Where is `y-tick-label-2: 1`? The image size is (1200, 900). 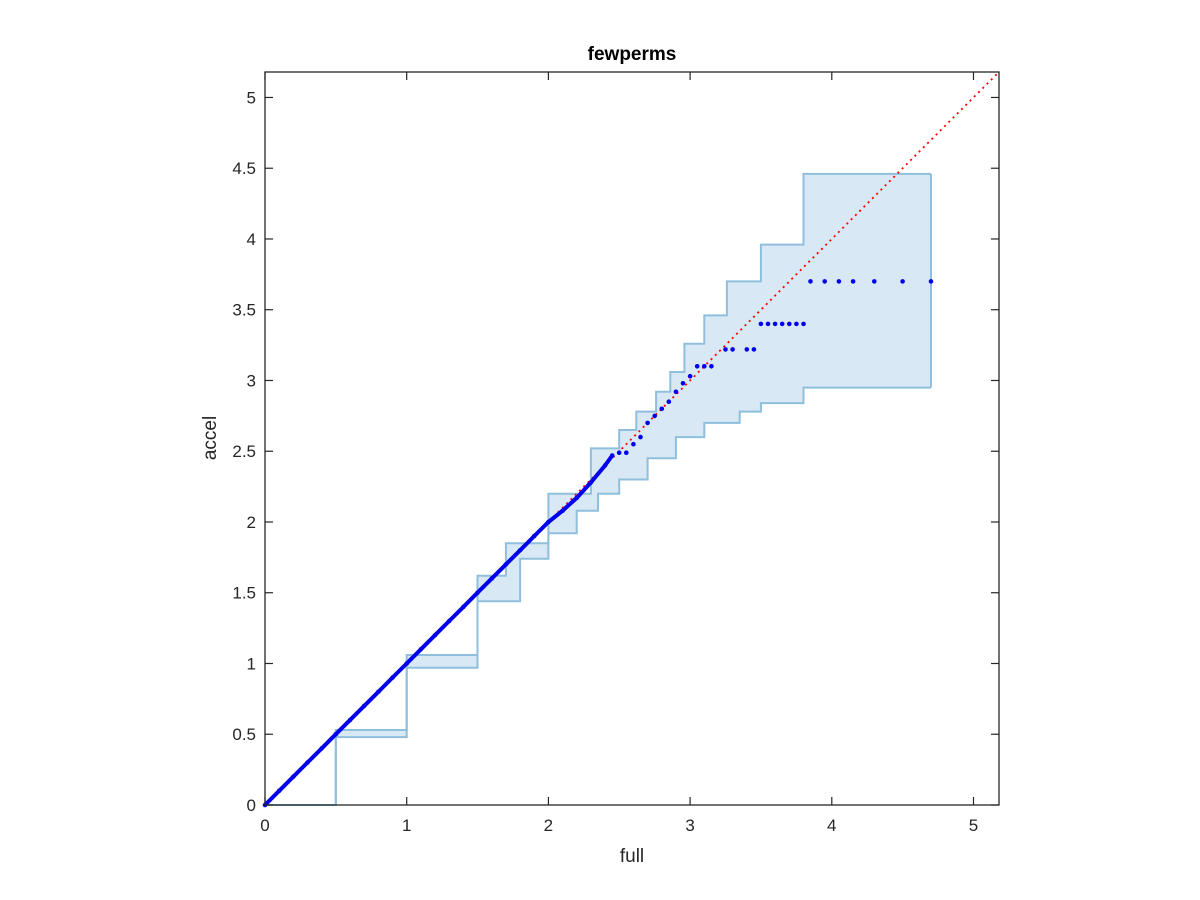
y-tick-label-2: 1 is located at coordinates (251, 663).